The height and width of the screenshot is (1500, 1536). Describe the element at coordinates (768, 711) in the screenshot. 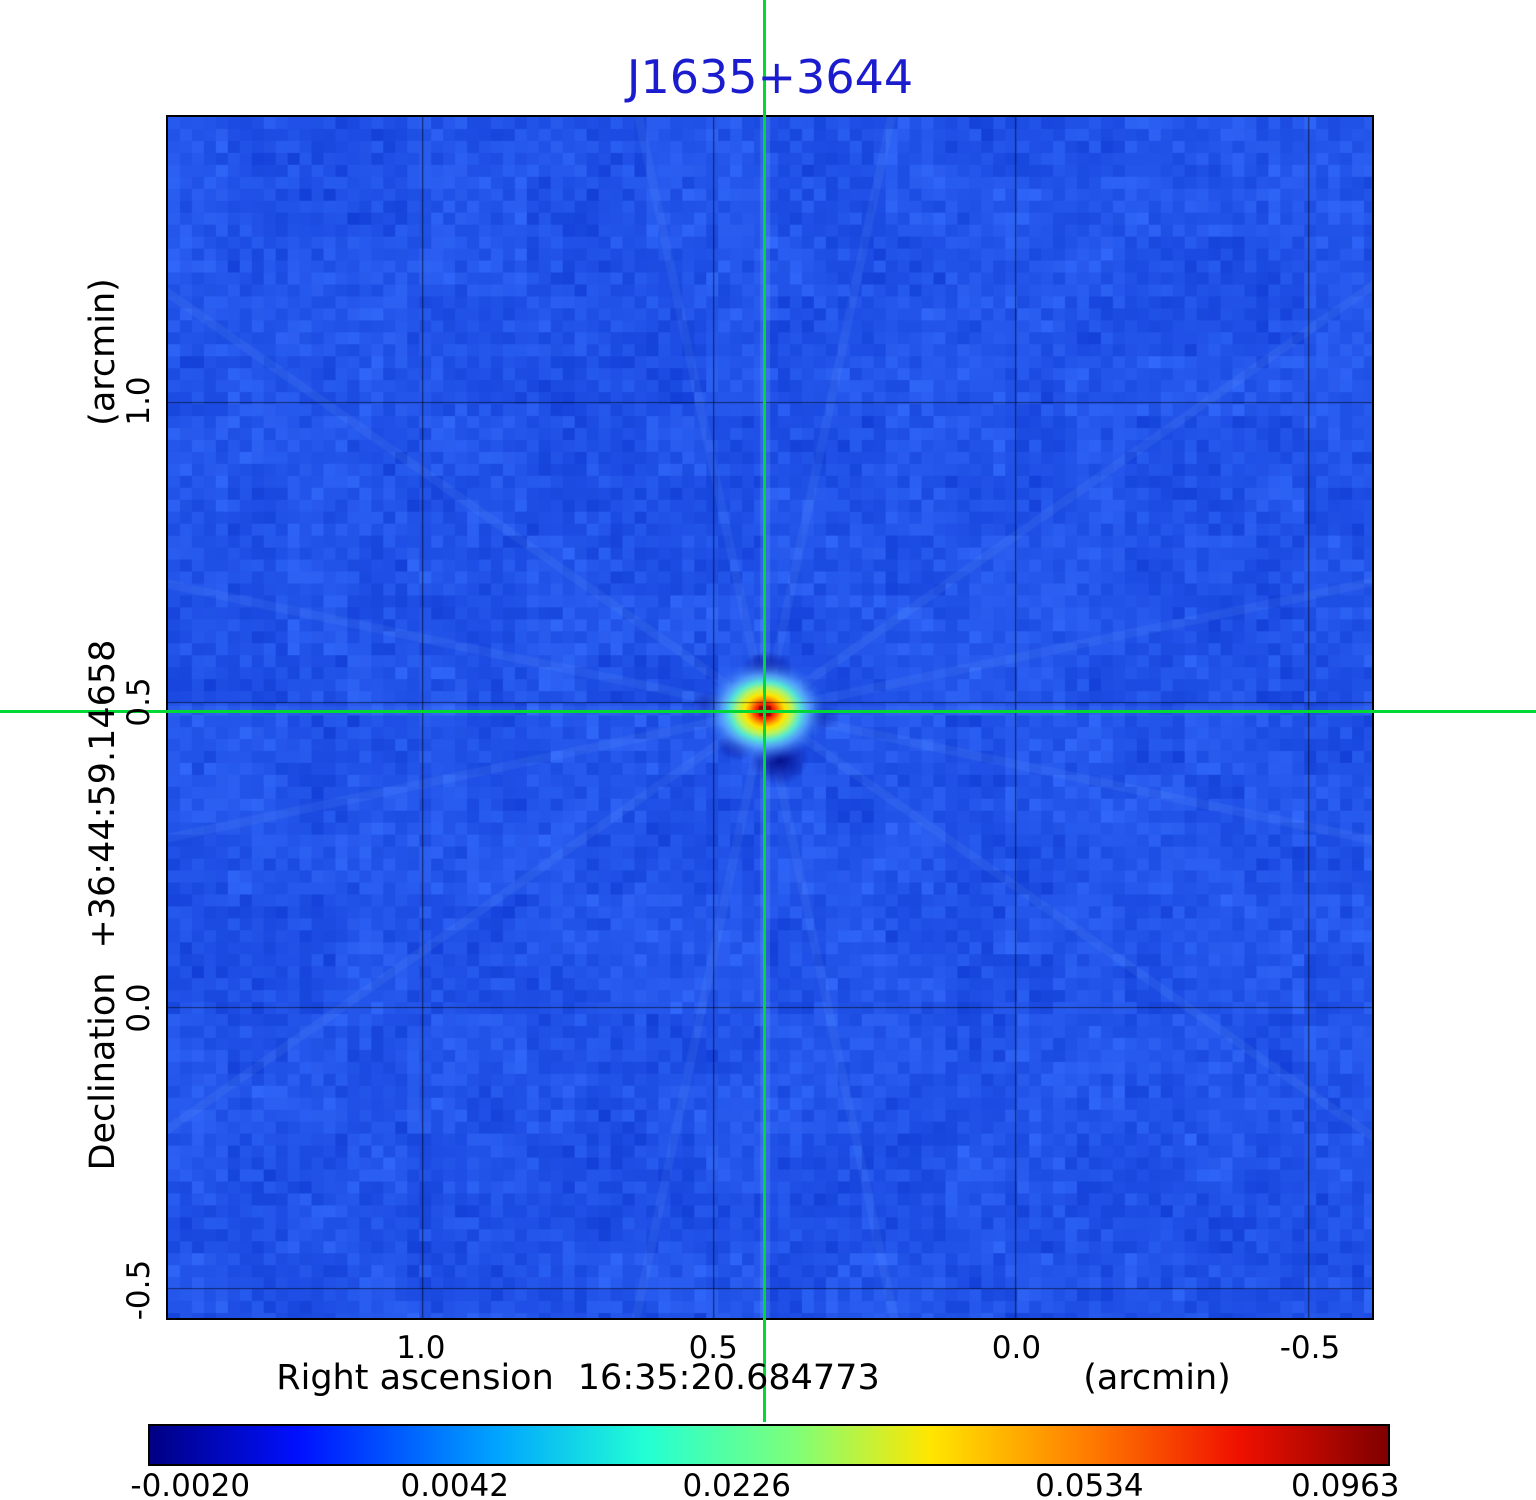

I see `crosshair-horizontal` at that location.